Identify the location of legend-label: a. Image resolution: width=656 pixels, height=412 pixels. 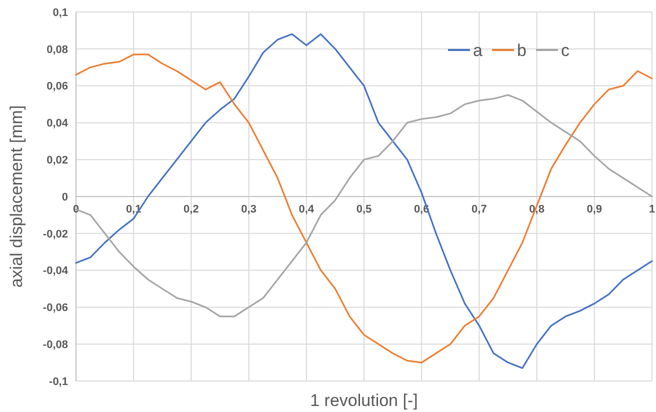
(478, 50).